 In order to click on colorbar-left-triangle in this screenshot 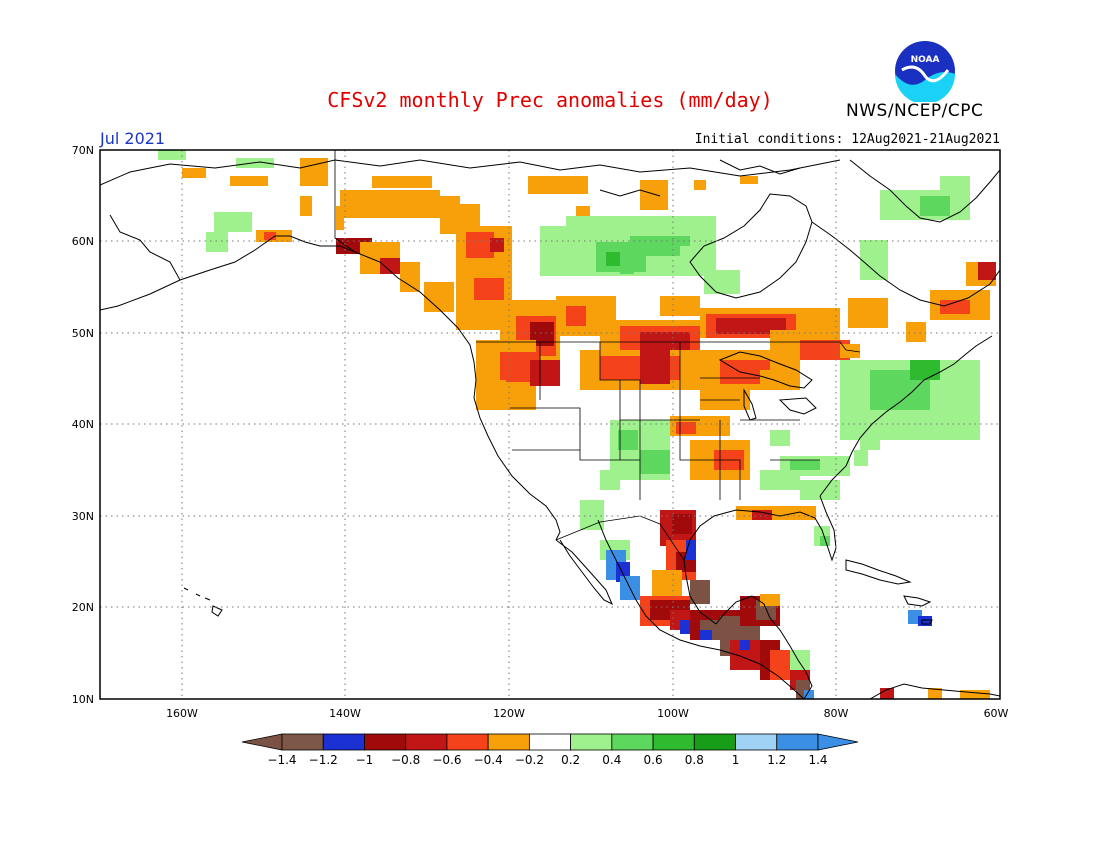, I will do `click(262, 742)`.